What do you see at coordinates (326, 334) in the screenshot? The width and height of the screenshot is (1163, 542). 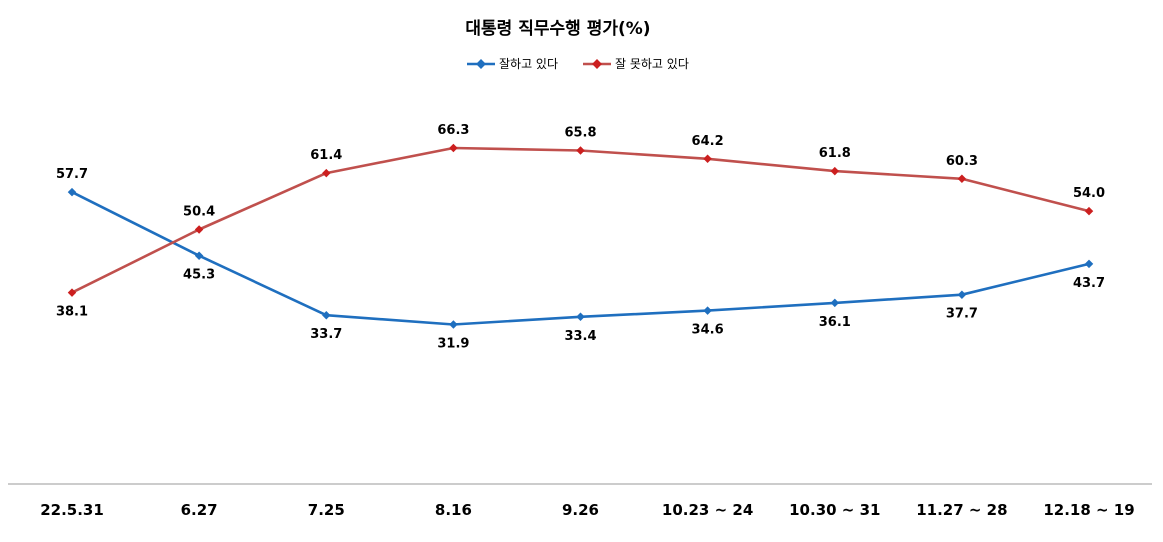 I see `data-label-good: 33.7` at bounding box center [326, 334].